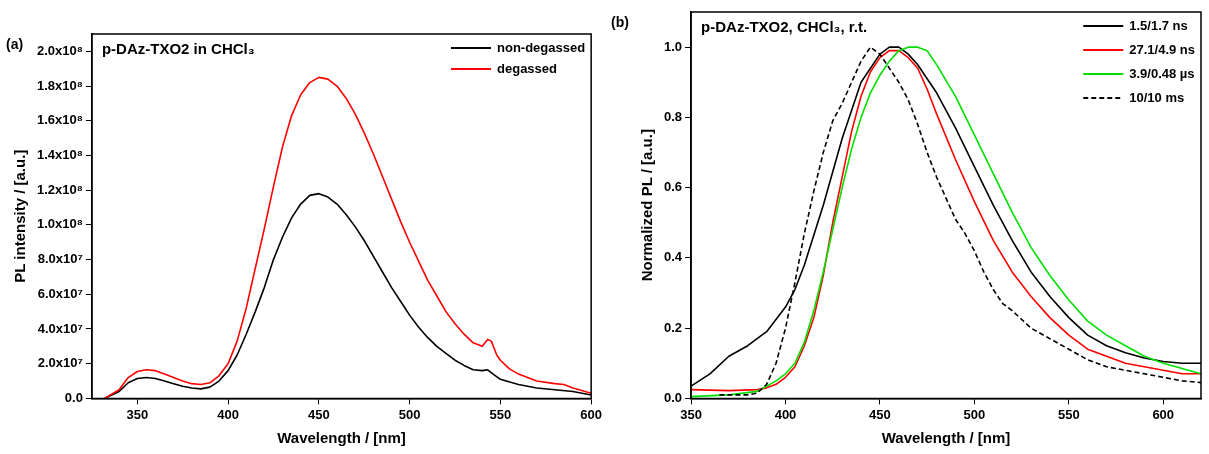 The width and height of the screenshot is (1209, 454). What do you see at coordinates (60, 328) in the screenshot?
I see `y-tick-label: 4.0x10⁷` at bounding box center [60, 328].